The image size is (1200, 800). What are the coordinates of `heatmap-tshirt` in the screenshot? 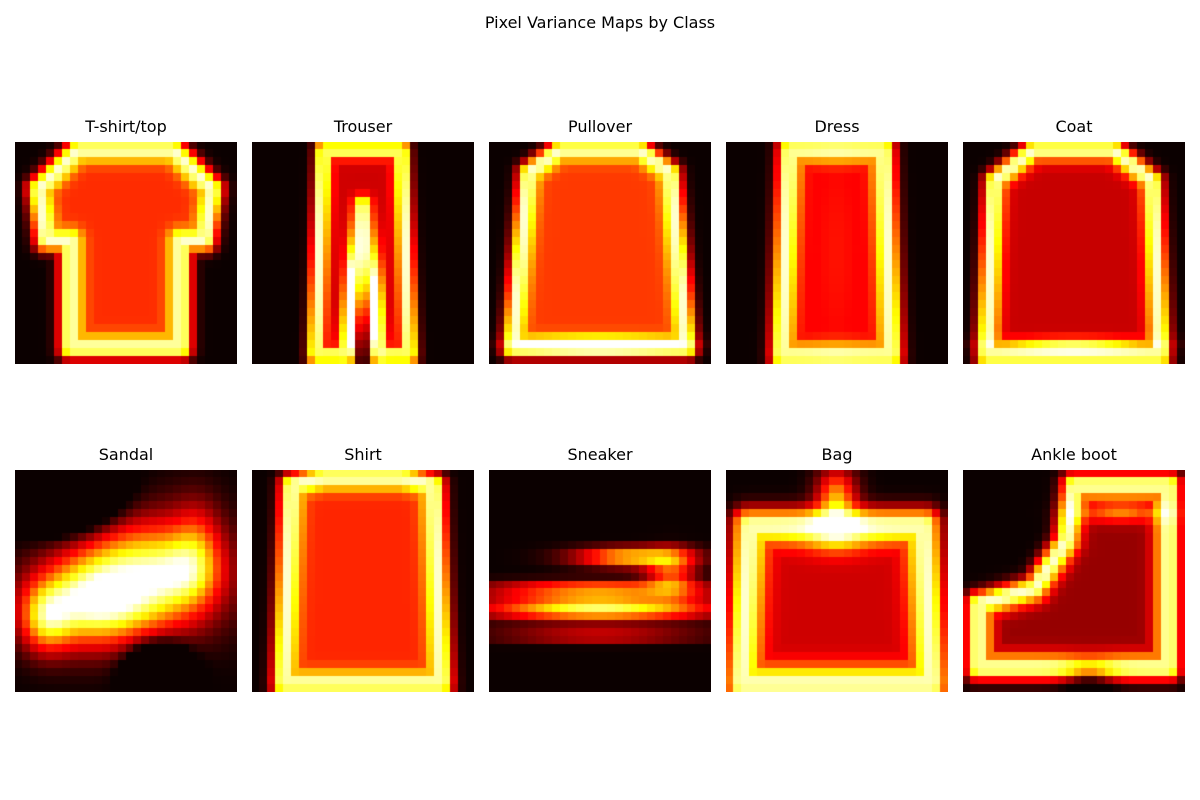 It's located at (126, 253).